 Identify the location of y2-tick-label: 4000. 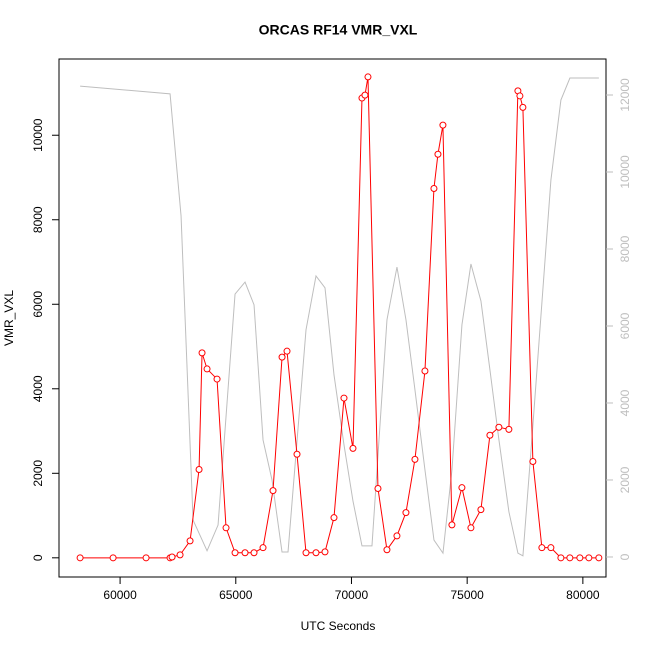
(625, 402).